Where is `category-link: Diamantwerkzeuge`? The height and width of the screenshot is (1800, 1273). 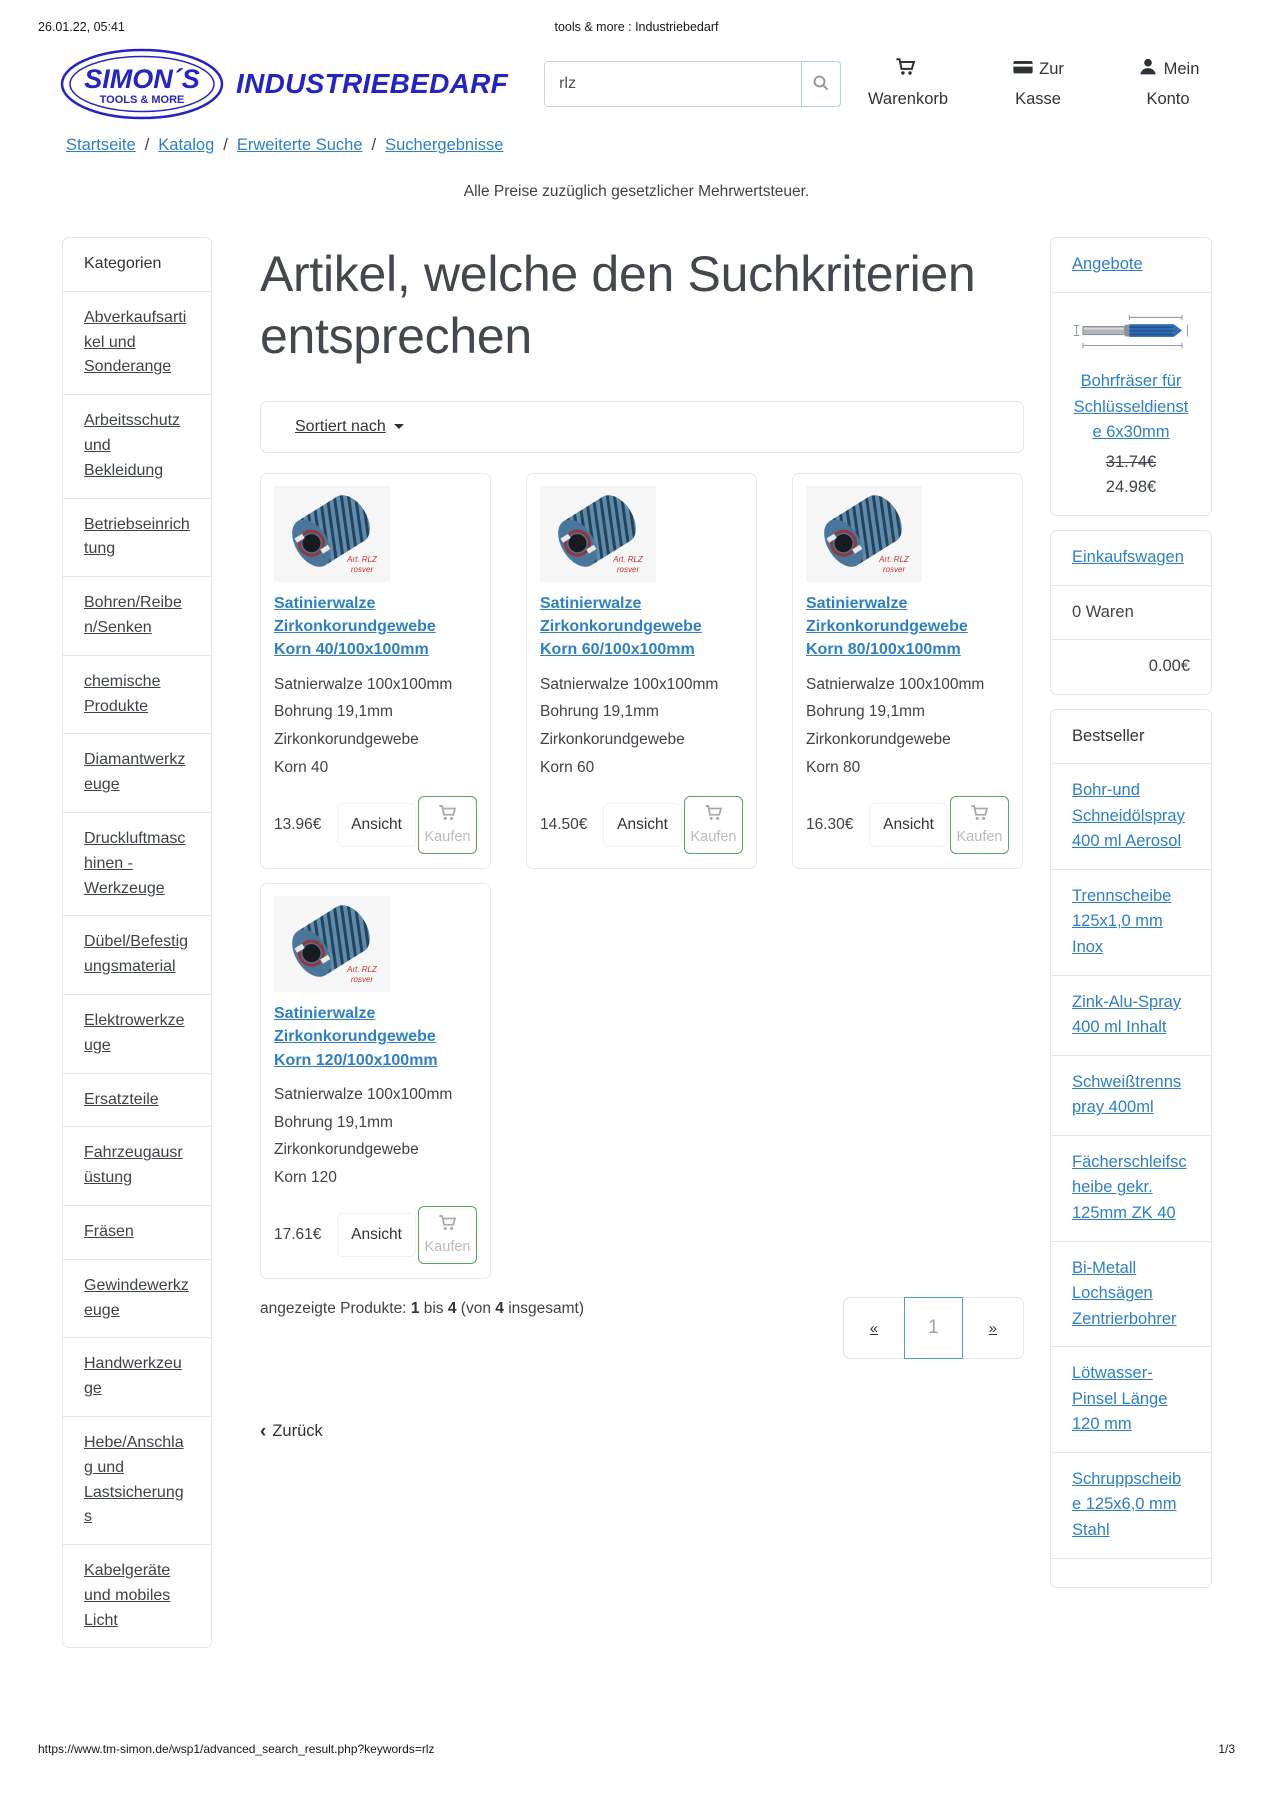
category-link: Diamantwerkzeuge is located at coordinates (135, 772).